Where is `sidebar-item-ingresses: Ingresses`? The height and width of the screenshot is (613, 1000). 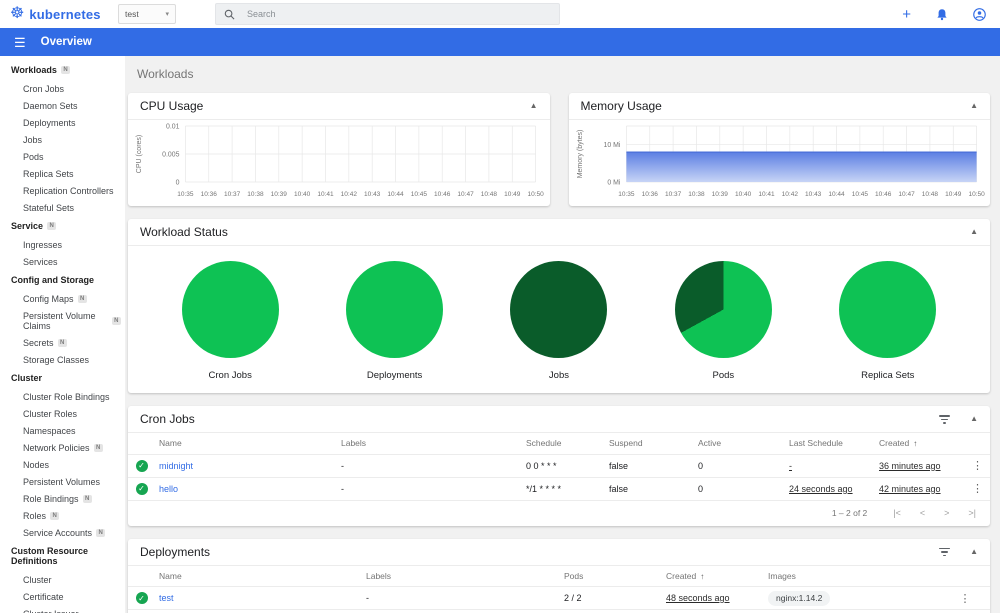 sidebar-item-ingresses: Ingresses is located at coordinates (62, 244).